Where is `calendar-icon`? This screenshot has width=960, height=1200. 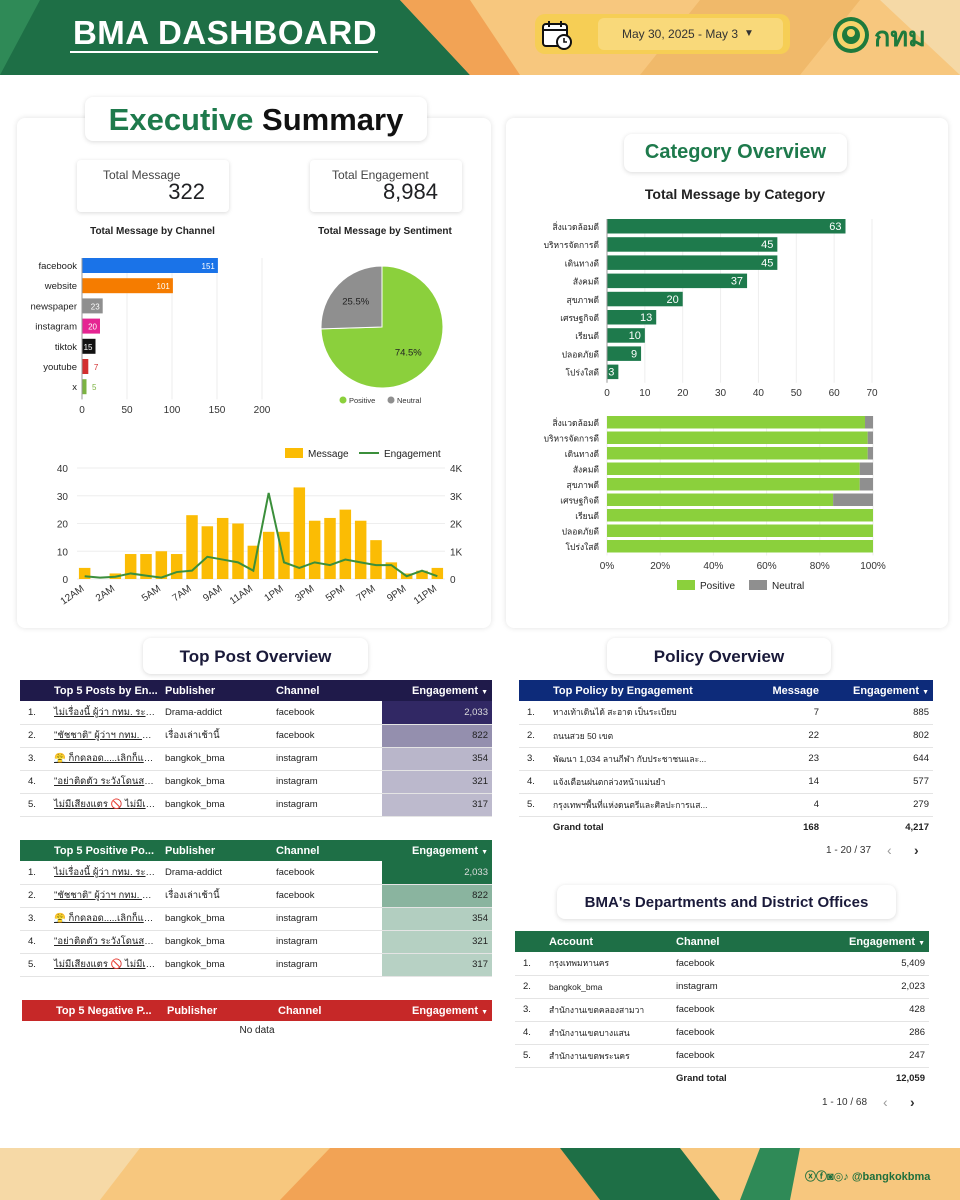 calendar-icon is located at coordinates (557, 35).